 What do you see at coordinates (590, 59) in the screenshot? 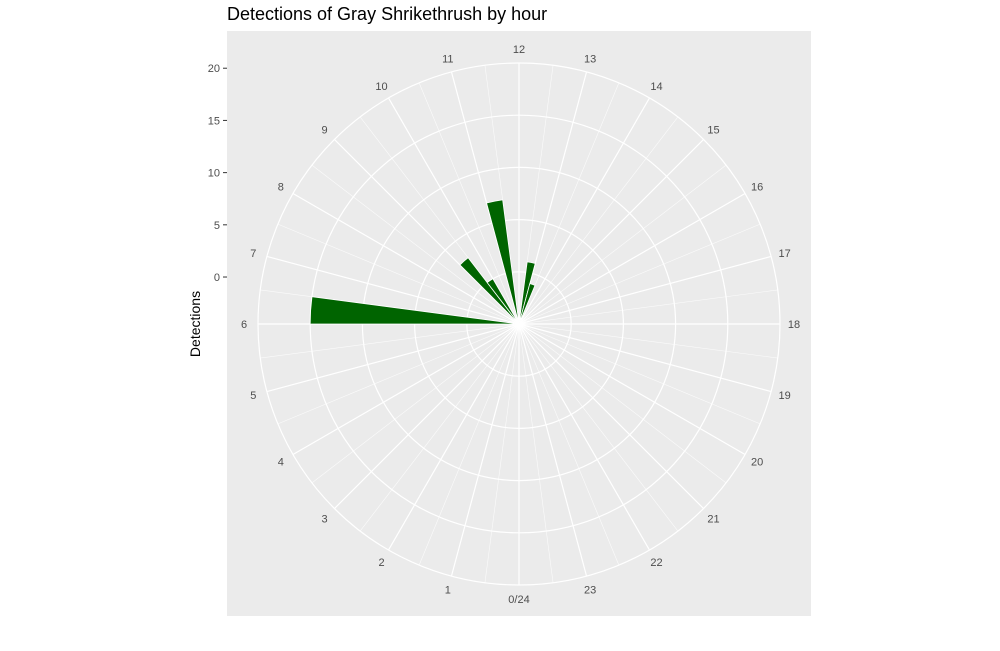
I see `hour-label: 13` at bounding box center [590, 59].